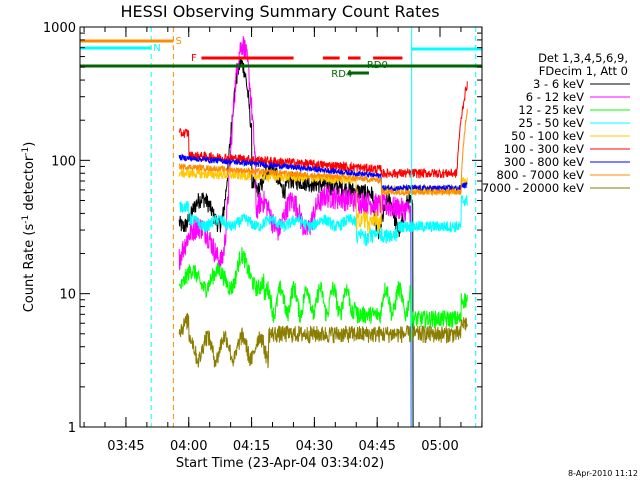  What do you see at coordinates (72, 428) in the screenshot?
I see `y-tick-label: 1` at bounding box center [72, 428].